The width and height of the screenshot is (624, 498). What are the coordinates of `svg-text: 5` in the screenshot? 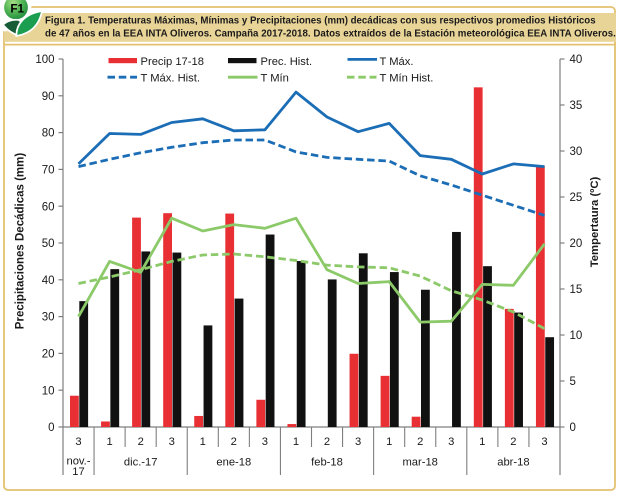 It's located at (573, 382).